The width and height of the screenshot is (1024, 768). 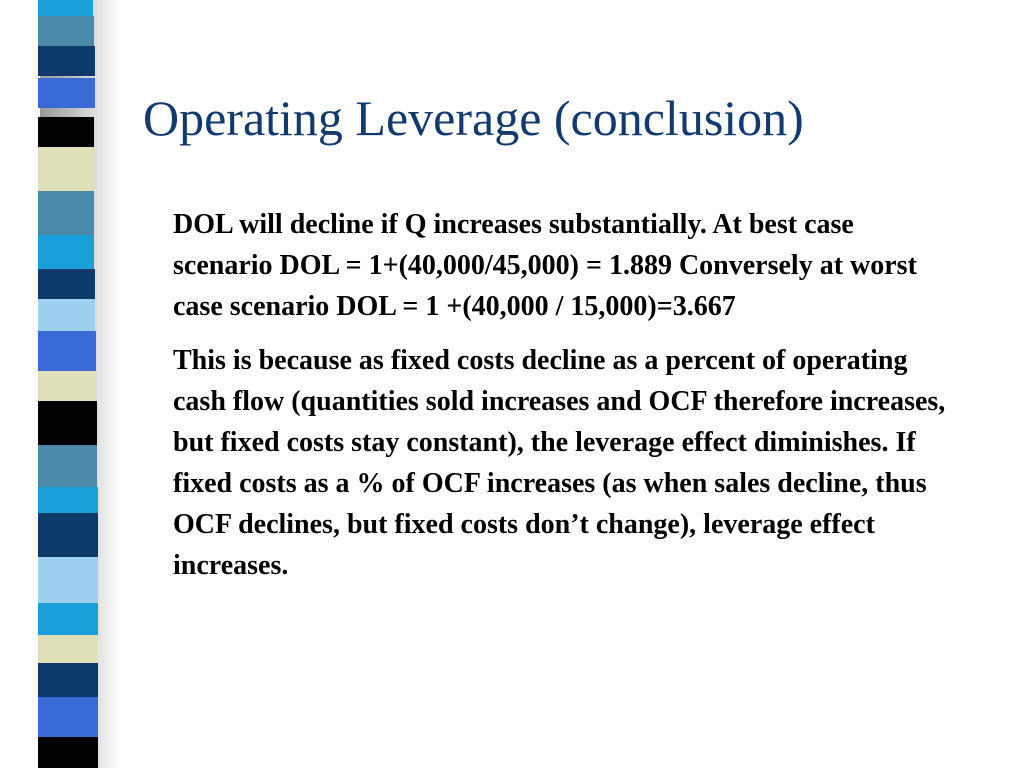 What do you see at coordinates (473, 118) in the screenshot?
I see `slide-title: Operating Leverage (conclusion)` at bounding box center [473, 118].